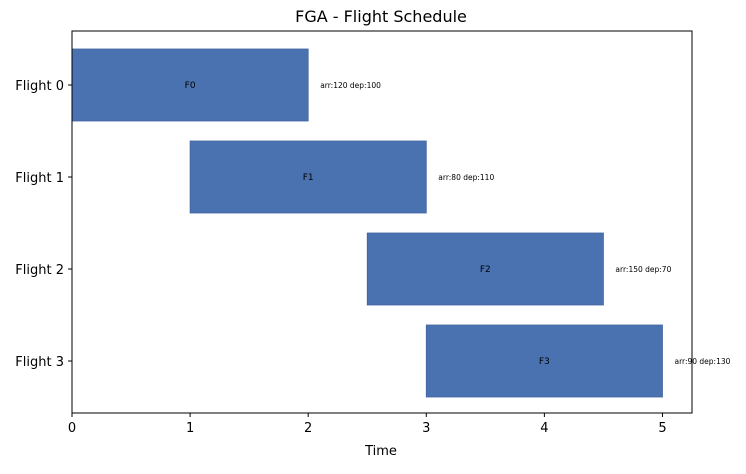  I want to click on bar-label: F0, so click(190, 86).